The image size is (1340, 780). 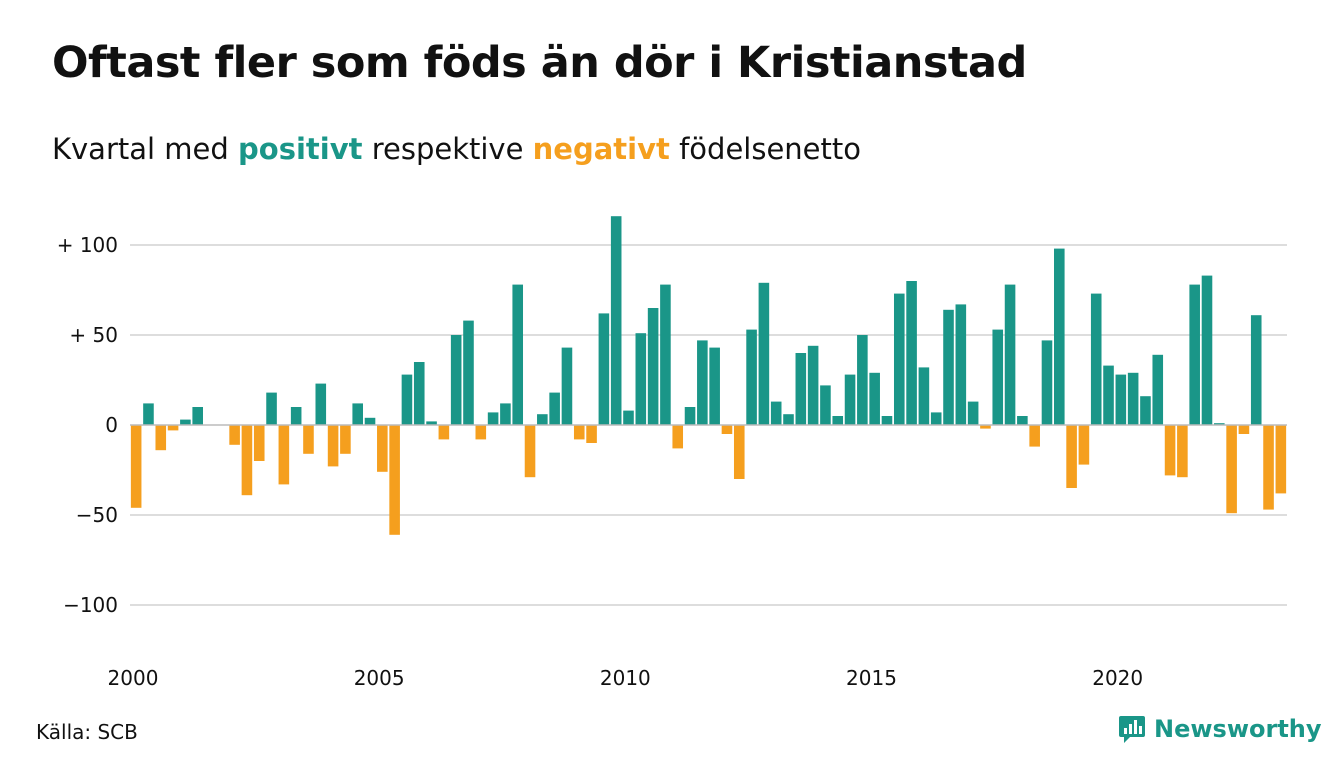 I want to click on source-note: Källa: SCB, so click(x=87, y=732).